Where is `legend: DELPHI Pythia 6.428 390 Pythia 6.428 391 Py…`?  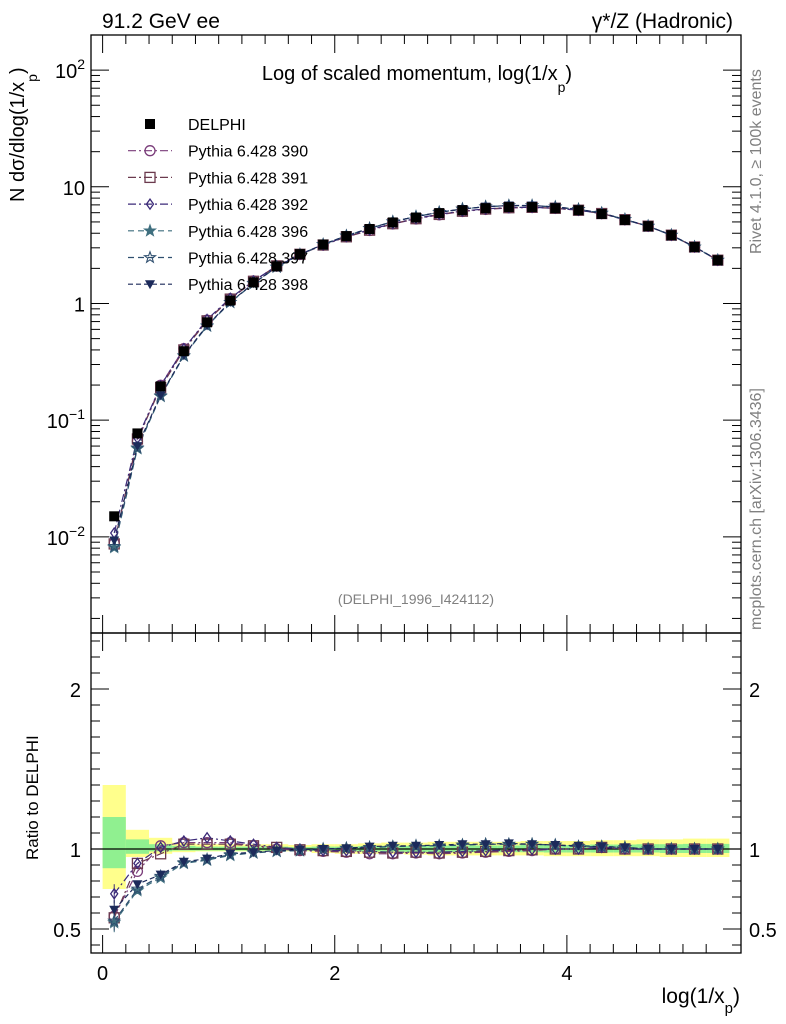 legend: DELPHI Pythia 6.428 390 Pythia 6.428 391 Py… is located at coordinates (218, 205).